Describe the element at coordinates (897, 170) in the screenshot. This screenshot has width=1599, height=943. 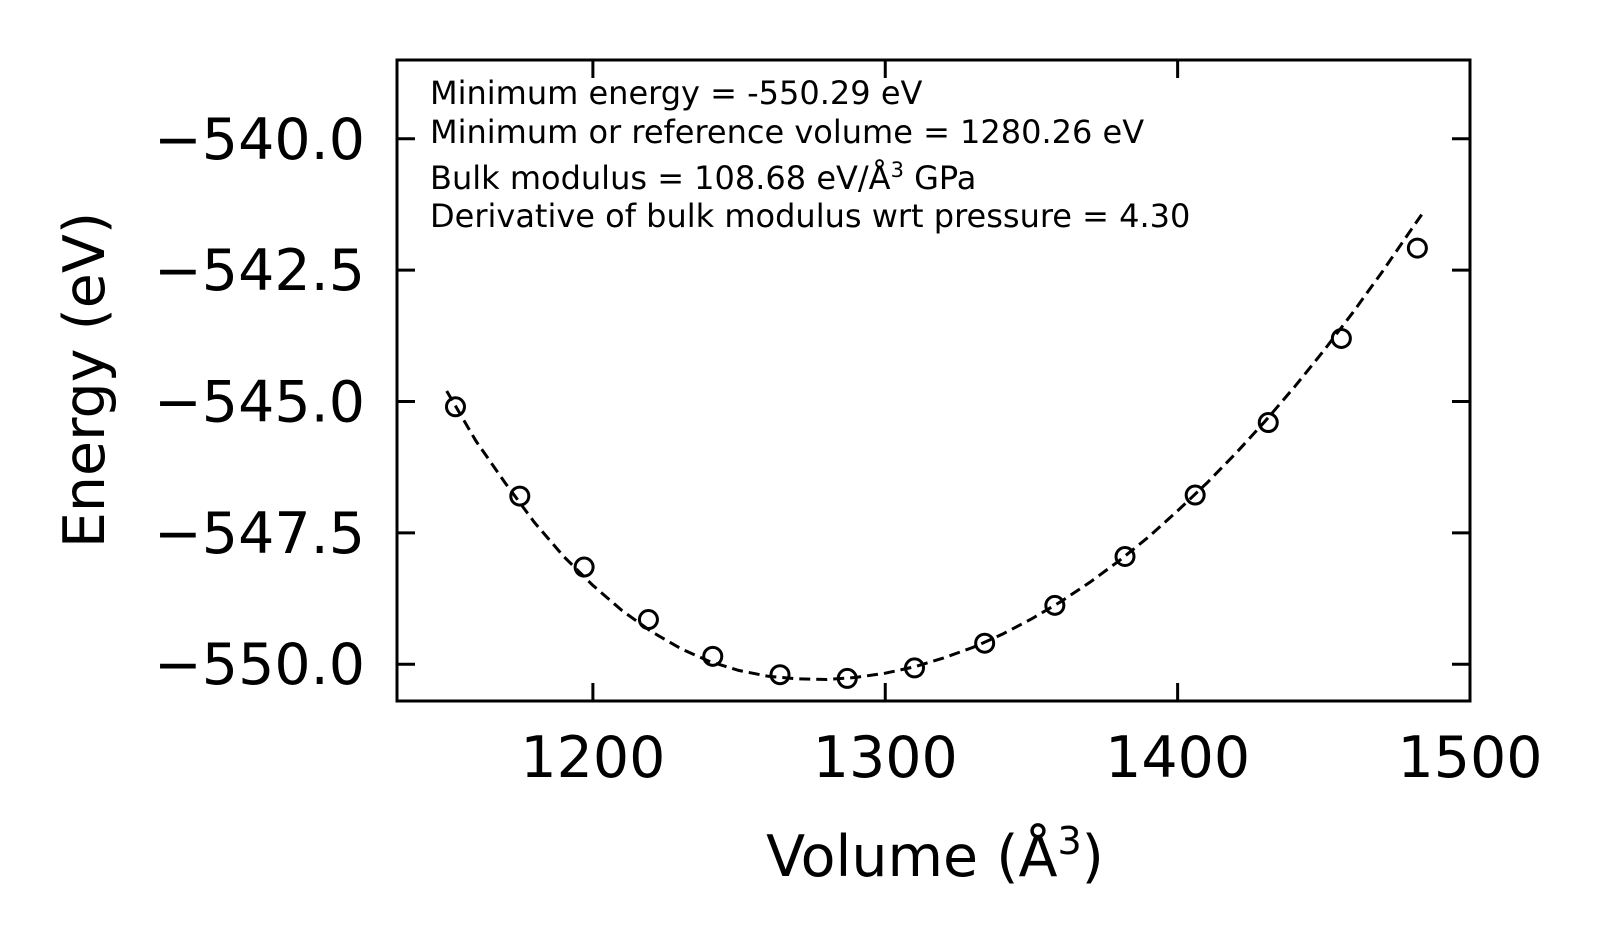
I see `annotation-bulk-modulus-sup: 3` at that location.